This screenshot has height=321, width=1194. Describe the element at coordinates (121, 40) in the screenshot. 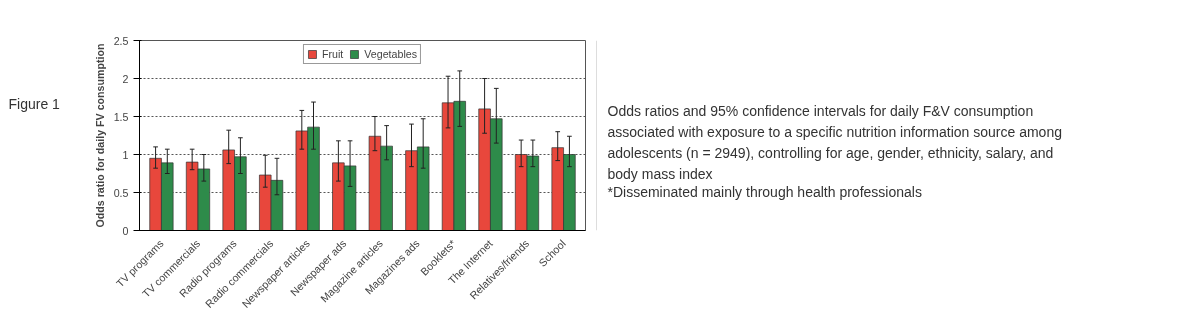

I see `y-tick-label: 2.5` at that location.